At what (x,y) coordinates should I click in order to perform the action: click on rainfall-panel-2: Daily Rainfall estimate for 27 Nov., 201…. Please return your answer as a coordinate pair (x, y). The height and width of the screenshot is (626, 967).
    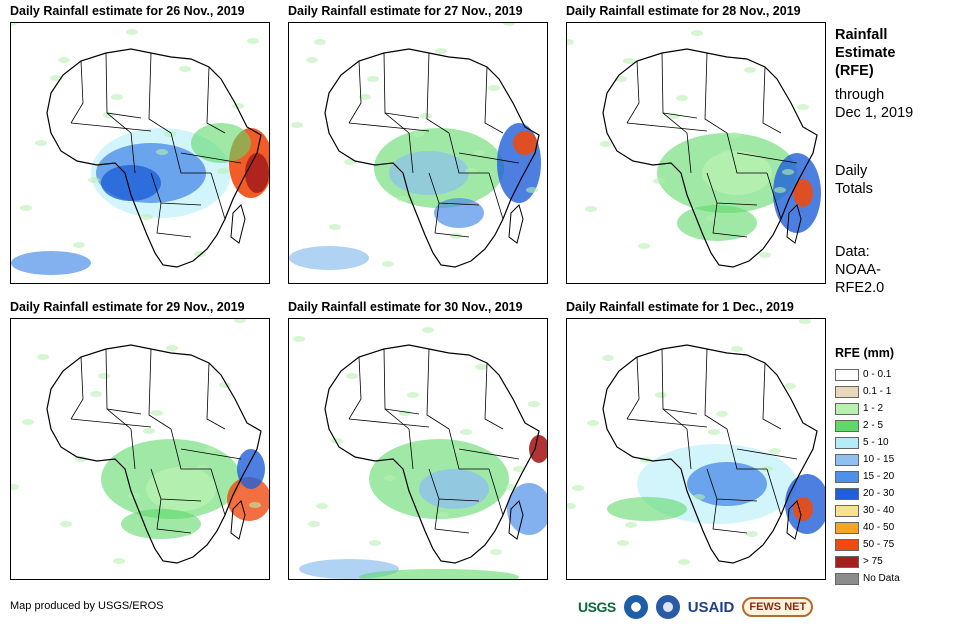
    Looking at the image, I should click on (419, 144).